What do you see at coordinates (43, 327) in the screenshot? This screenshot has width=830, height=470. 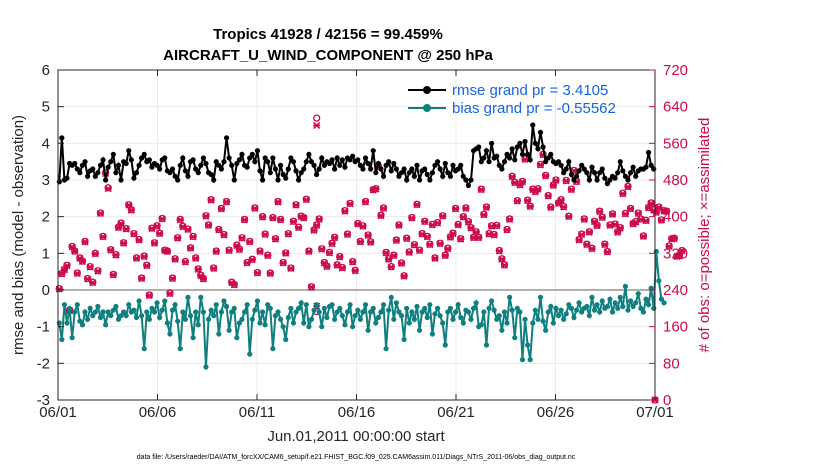 I see `y-tick-label: -1` at bounding box center [43, 327].